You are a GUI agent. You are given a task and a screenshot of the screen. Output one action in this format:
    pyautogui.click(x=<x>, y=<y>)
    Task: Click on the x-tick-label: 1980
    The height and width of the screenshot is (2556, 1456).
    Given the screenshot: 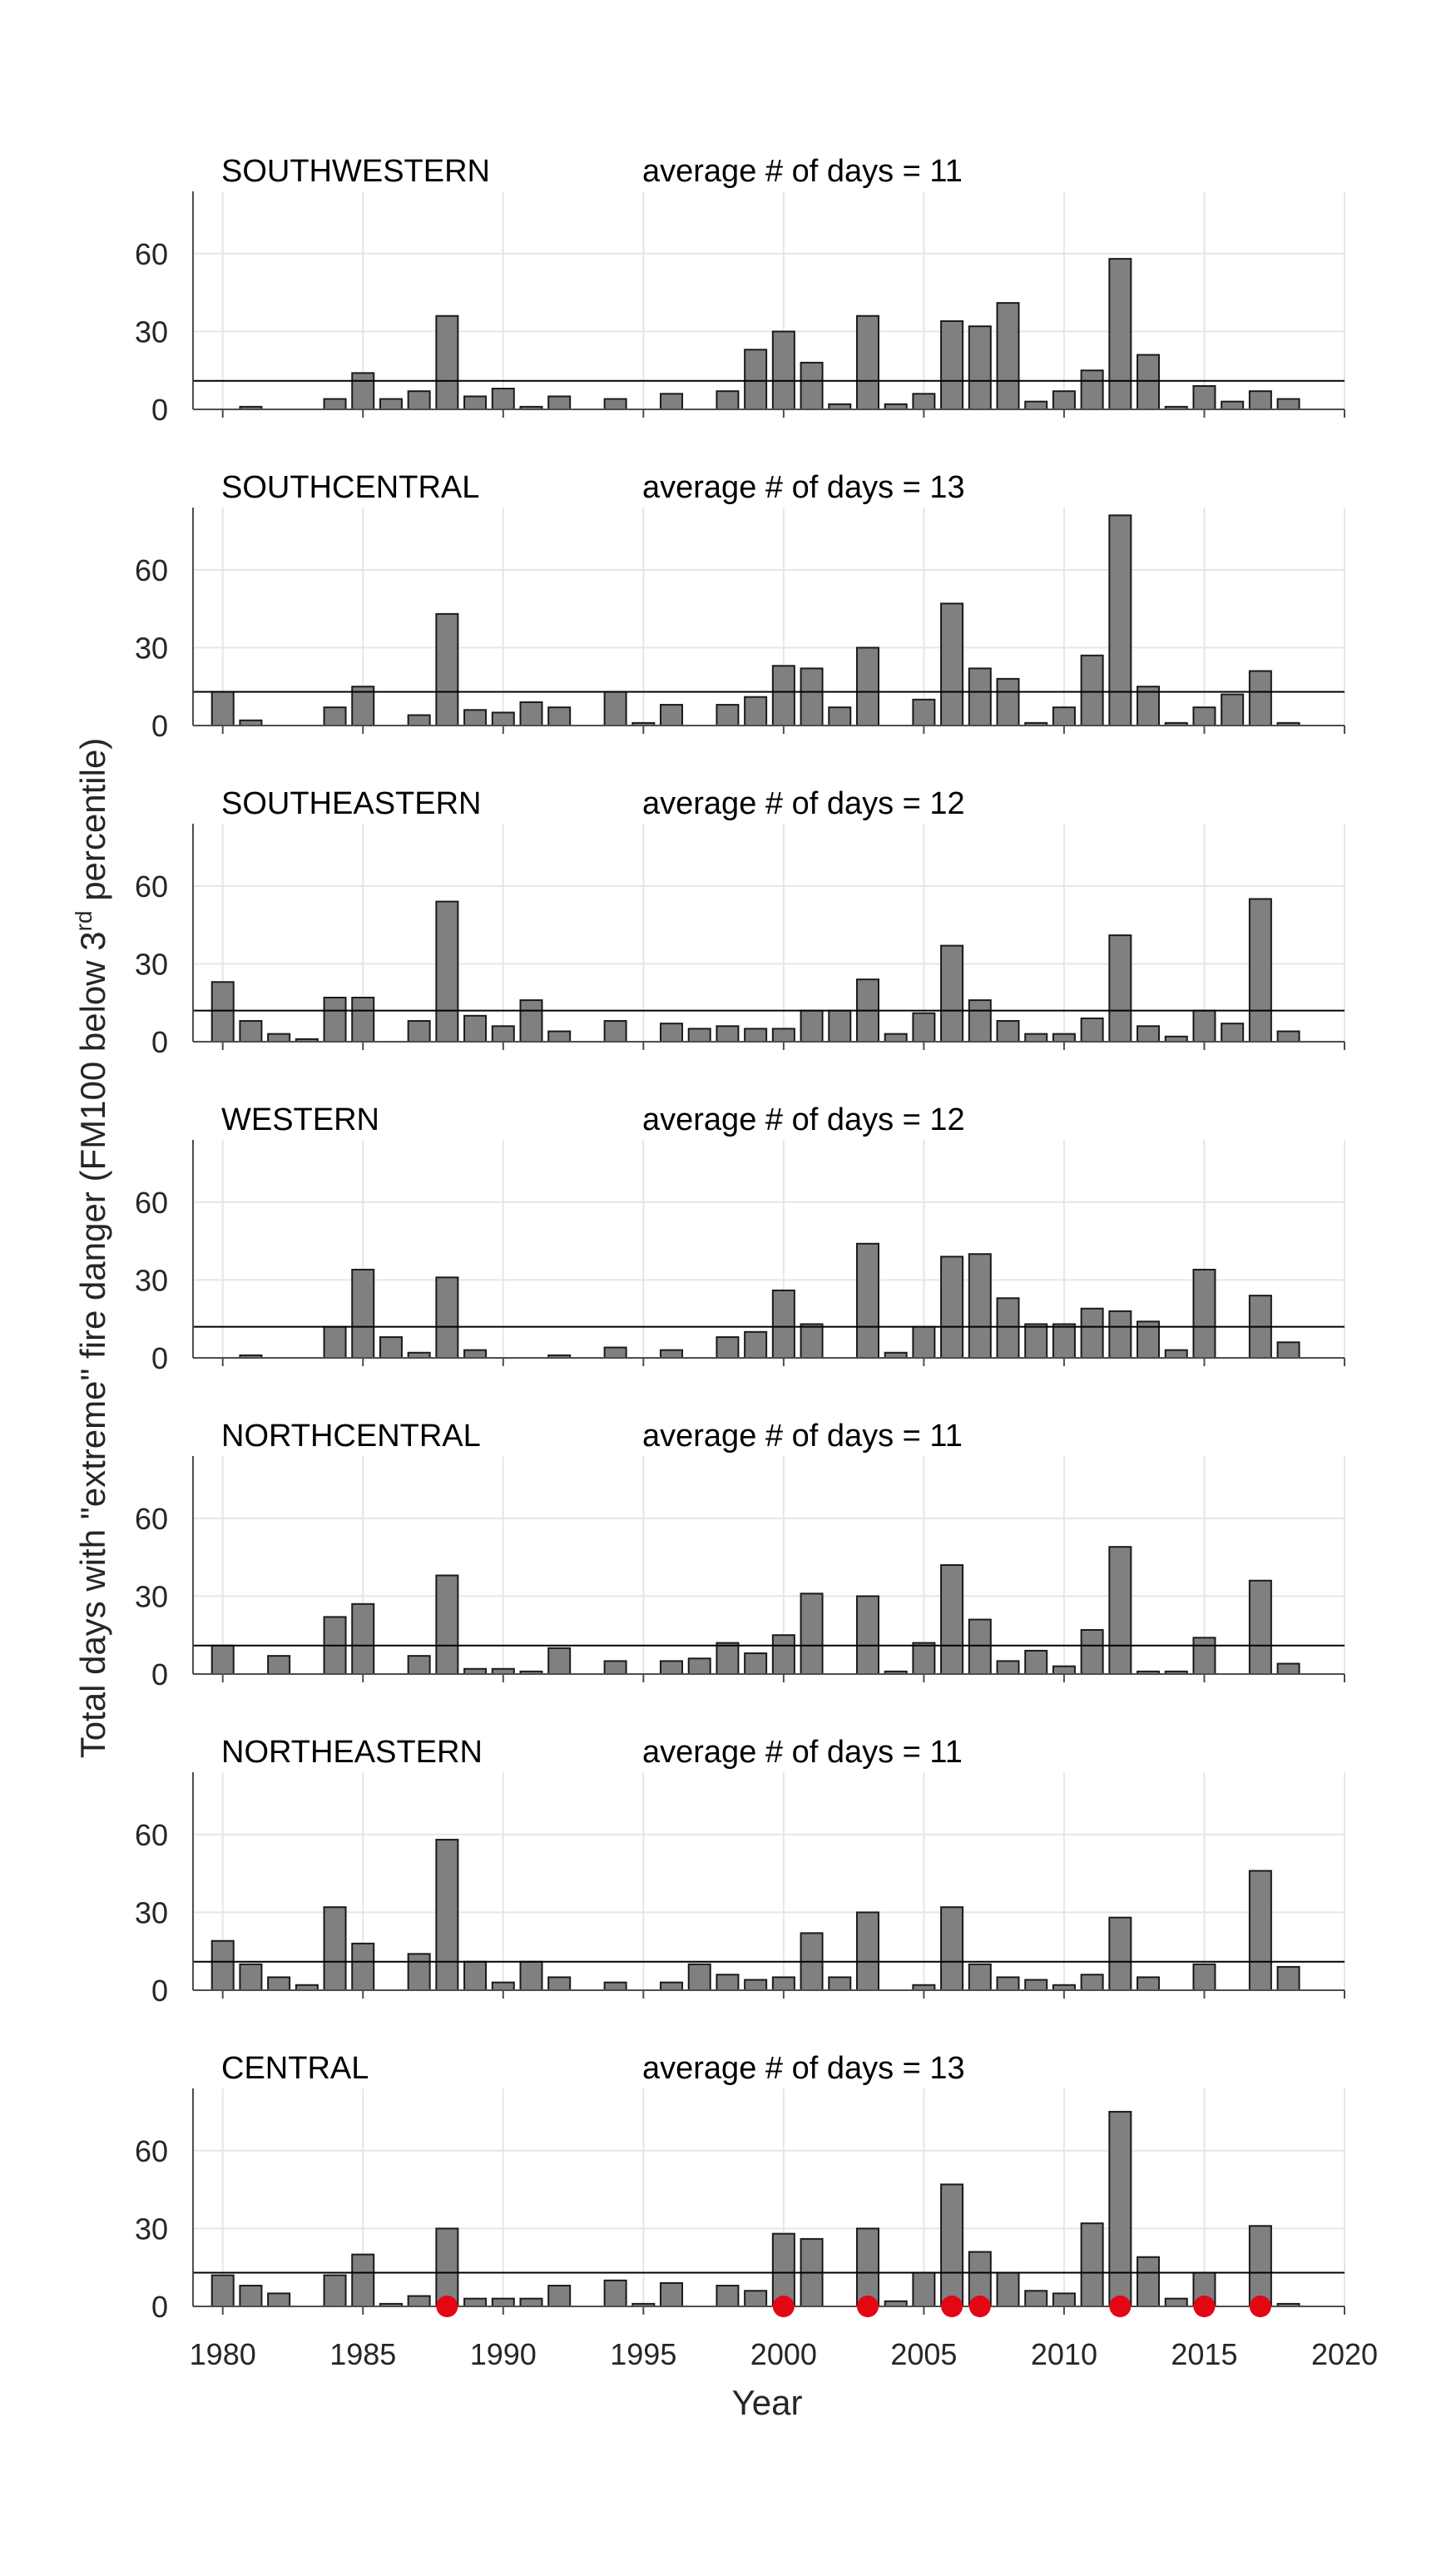 What is the action you would take?
    pyautogui.click(x=223, y=2354)
    